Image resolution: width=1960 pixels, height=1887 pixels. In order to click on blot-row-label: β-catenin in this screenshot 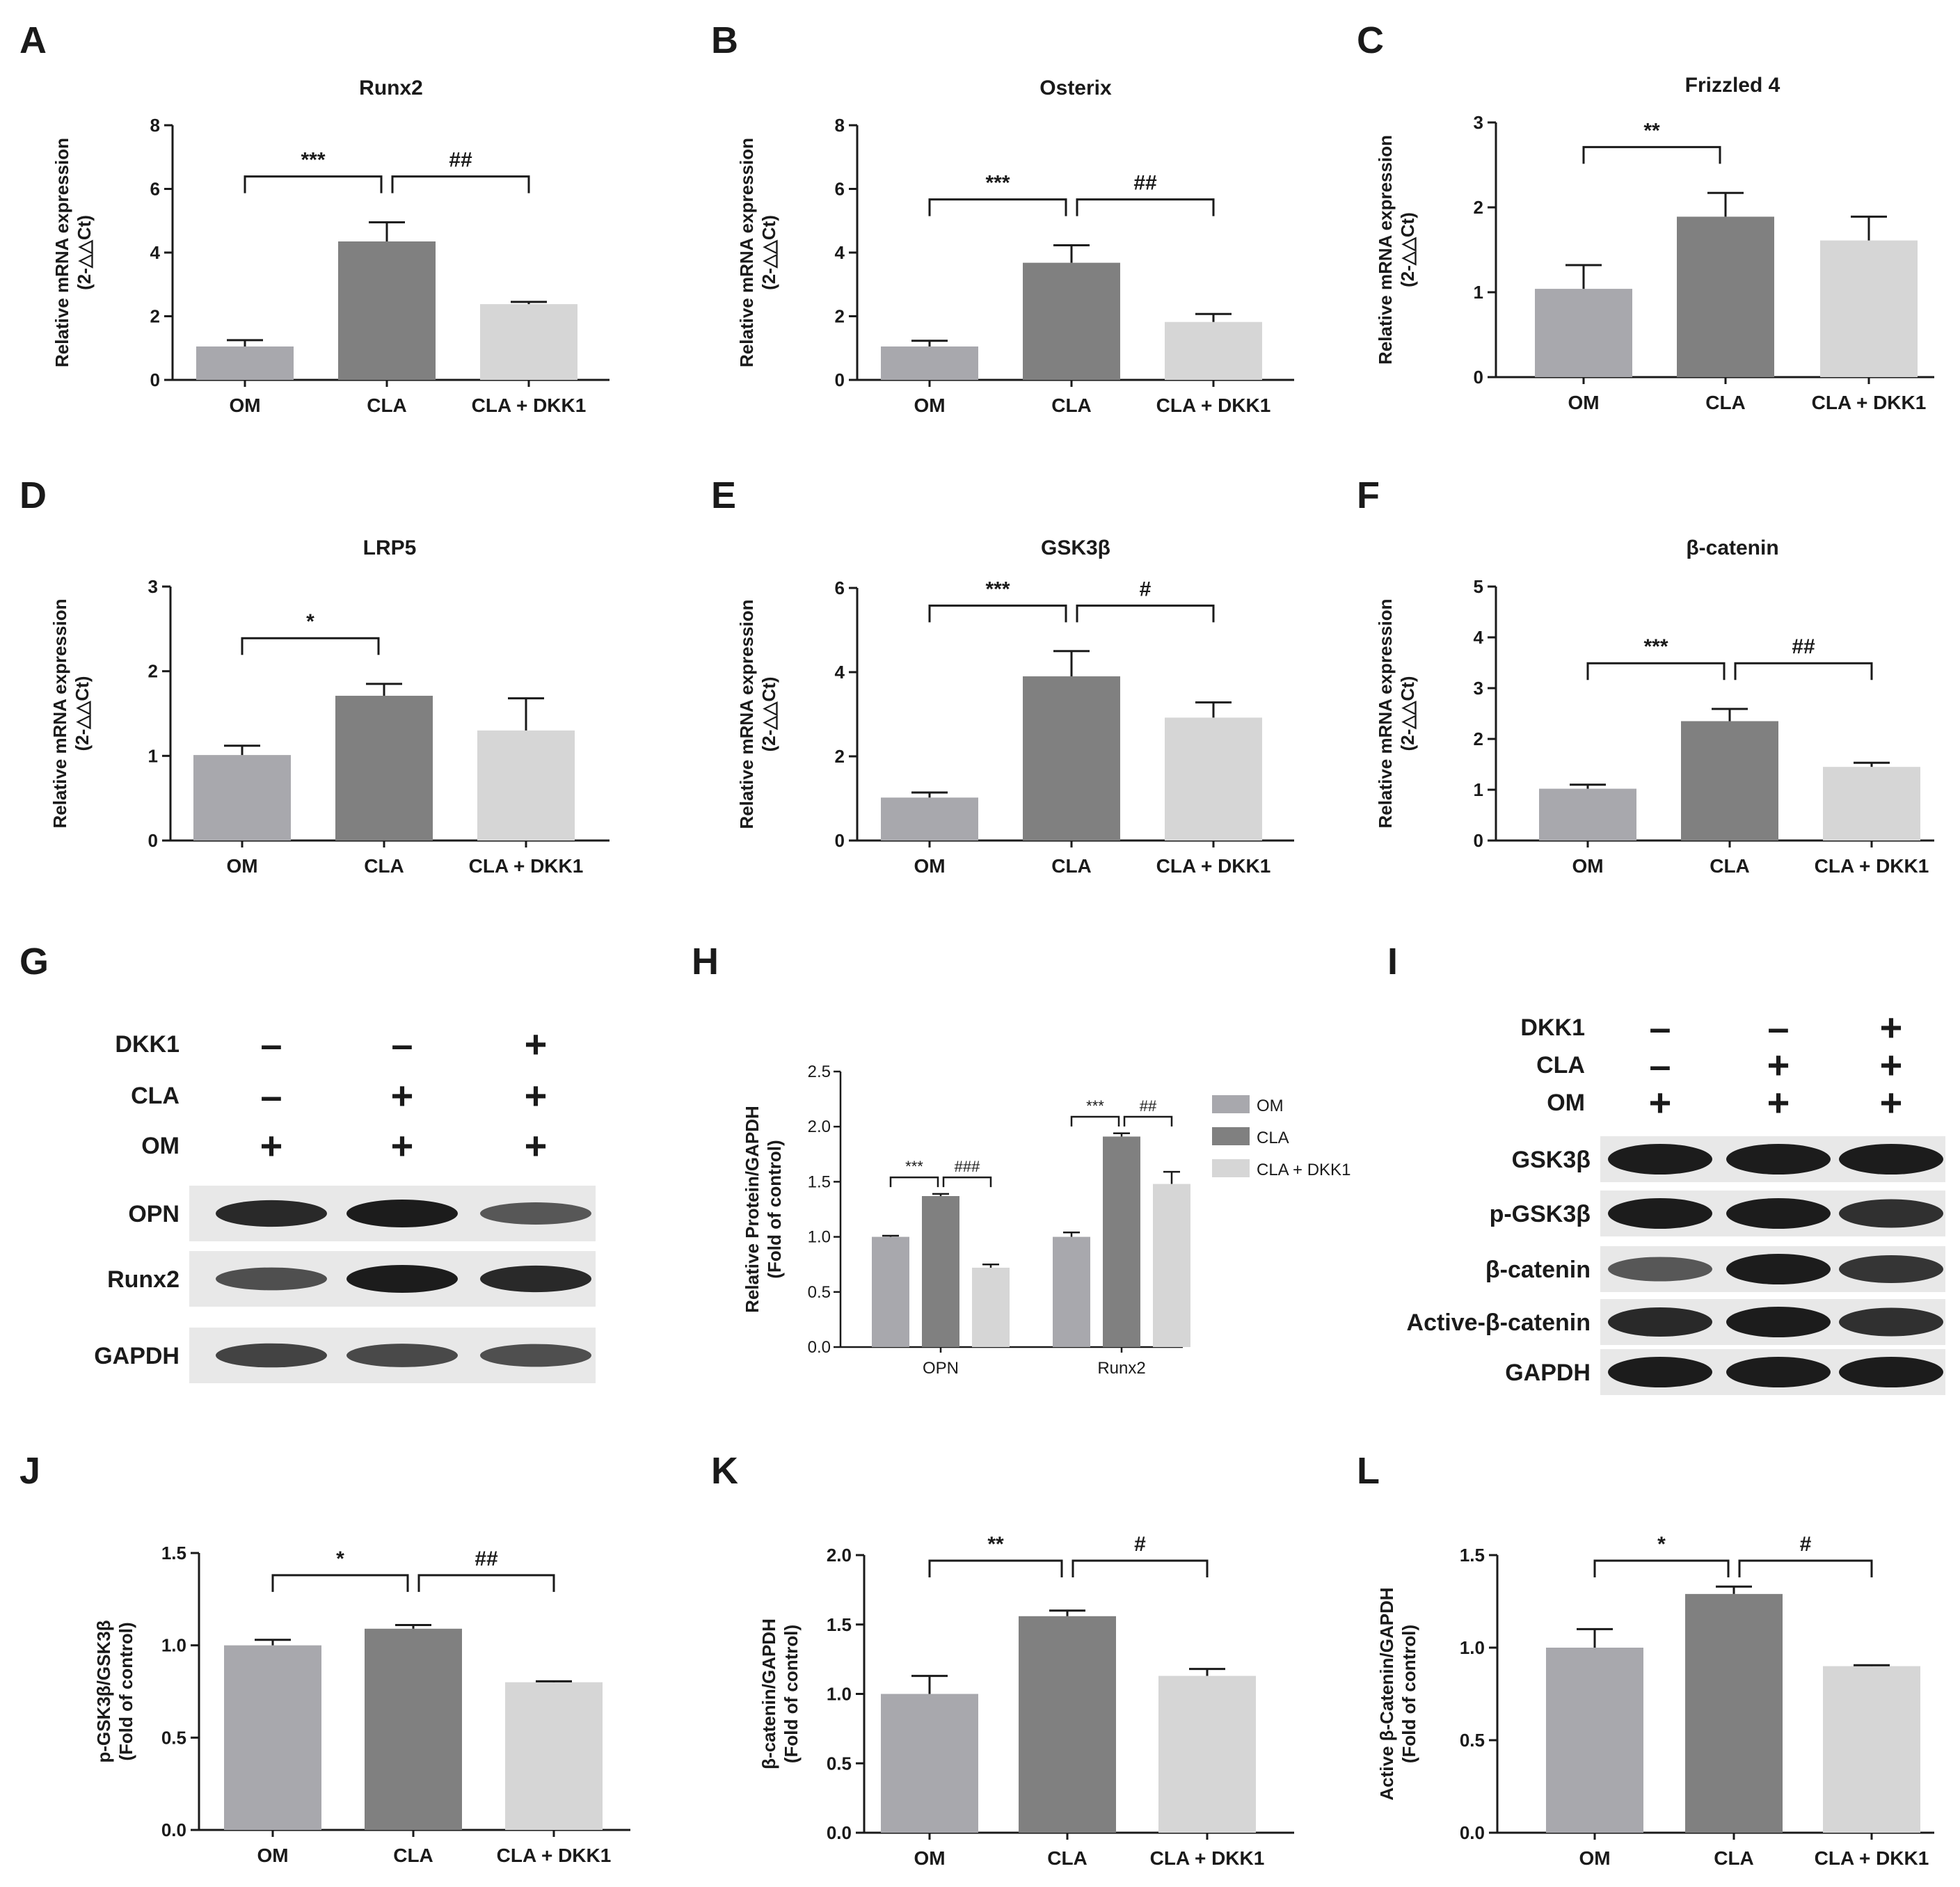, I will do `click(1538, 1270)`.